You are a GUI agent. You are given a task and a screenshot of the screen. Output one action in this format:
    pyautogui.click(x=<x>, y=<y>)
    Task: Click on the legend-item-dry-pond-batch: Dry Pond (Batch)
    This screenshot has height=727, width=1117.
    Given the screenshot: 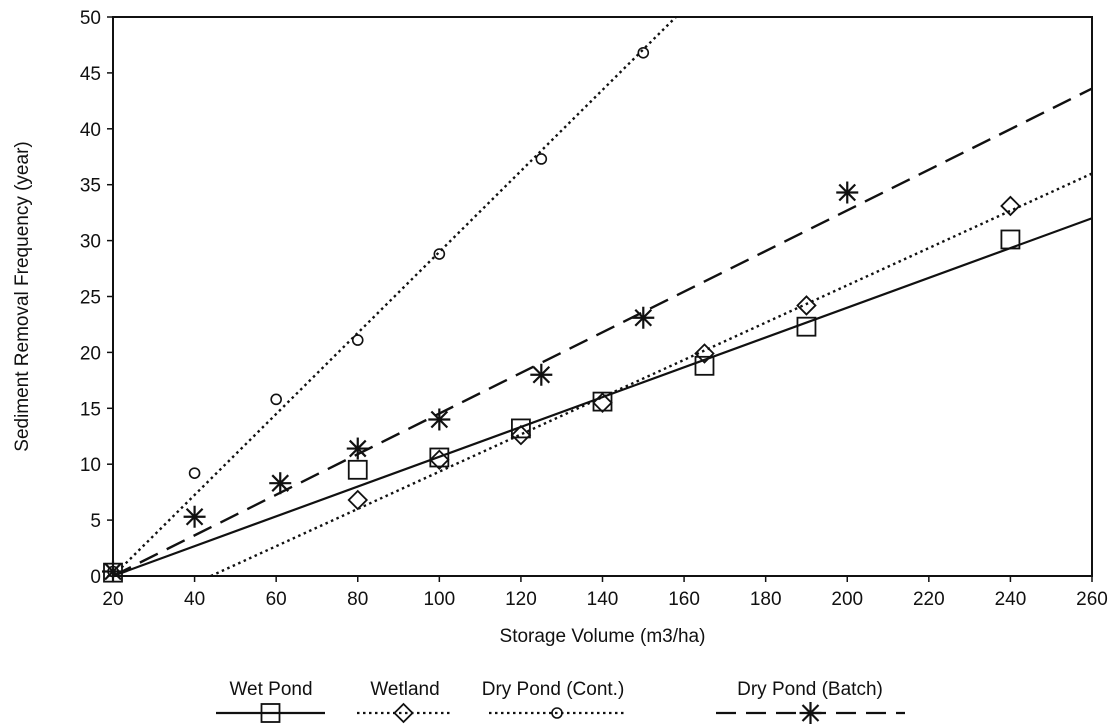 What is the action you would take?
    pyautogui.click(x=810, y=701)
    